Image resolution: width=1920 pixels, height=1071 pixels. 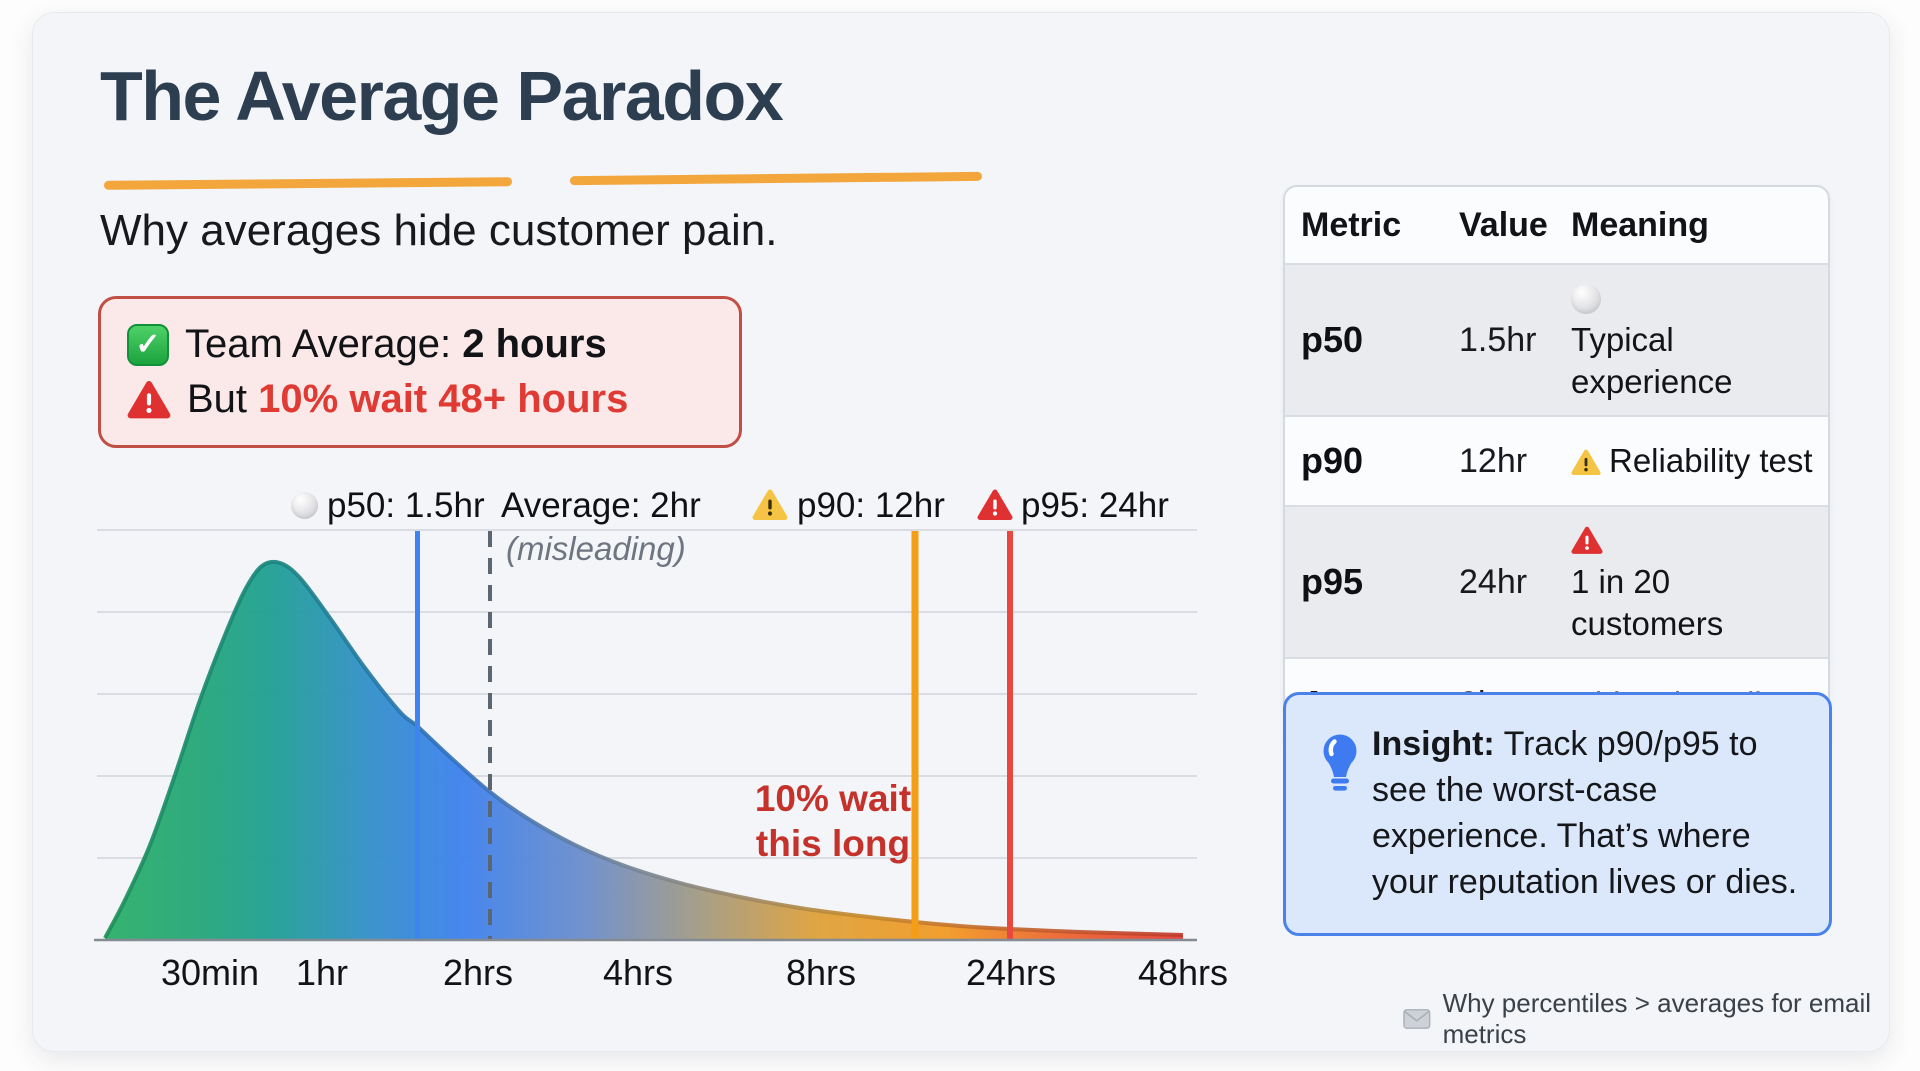 What do you see at coordinates (833, 821) in the screenshot?
I see `tail-annotation: 10% wait this long` at bounding box center [833, 821].